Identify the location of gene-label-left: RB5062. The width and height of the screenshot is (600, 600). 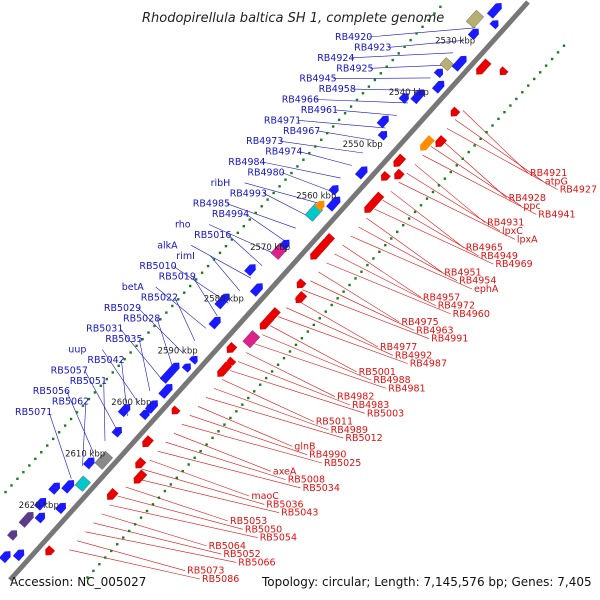
(70, 402).